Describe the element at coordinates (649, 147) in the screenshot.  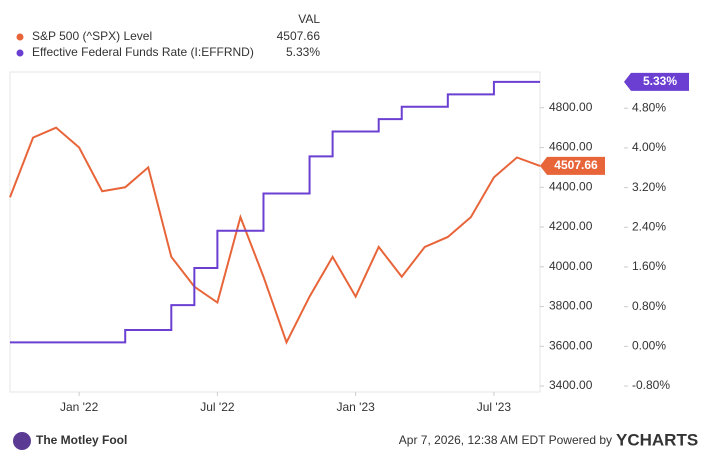
I see `y2-tick-label: 4.00%` at that location.